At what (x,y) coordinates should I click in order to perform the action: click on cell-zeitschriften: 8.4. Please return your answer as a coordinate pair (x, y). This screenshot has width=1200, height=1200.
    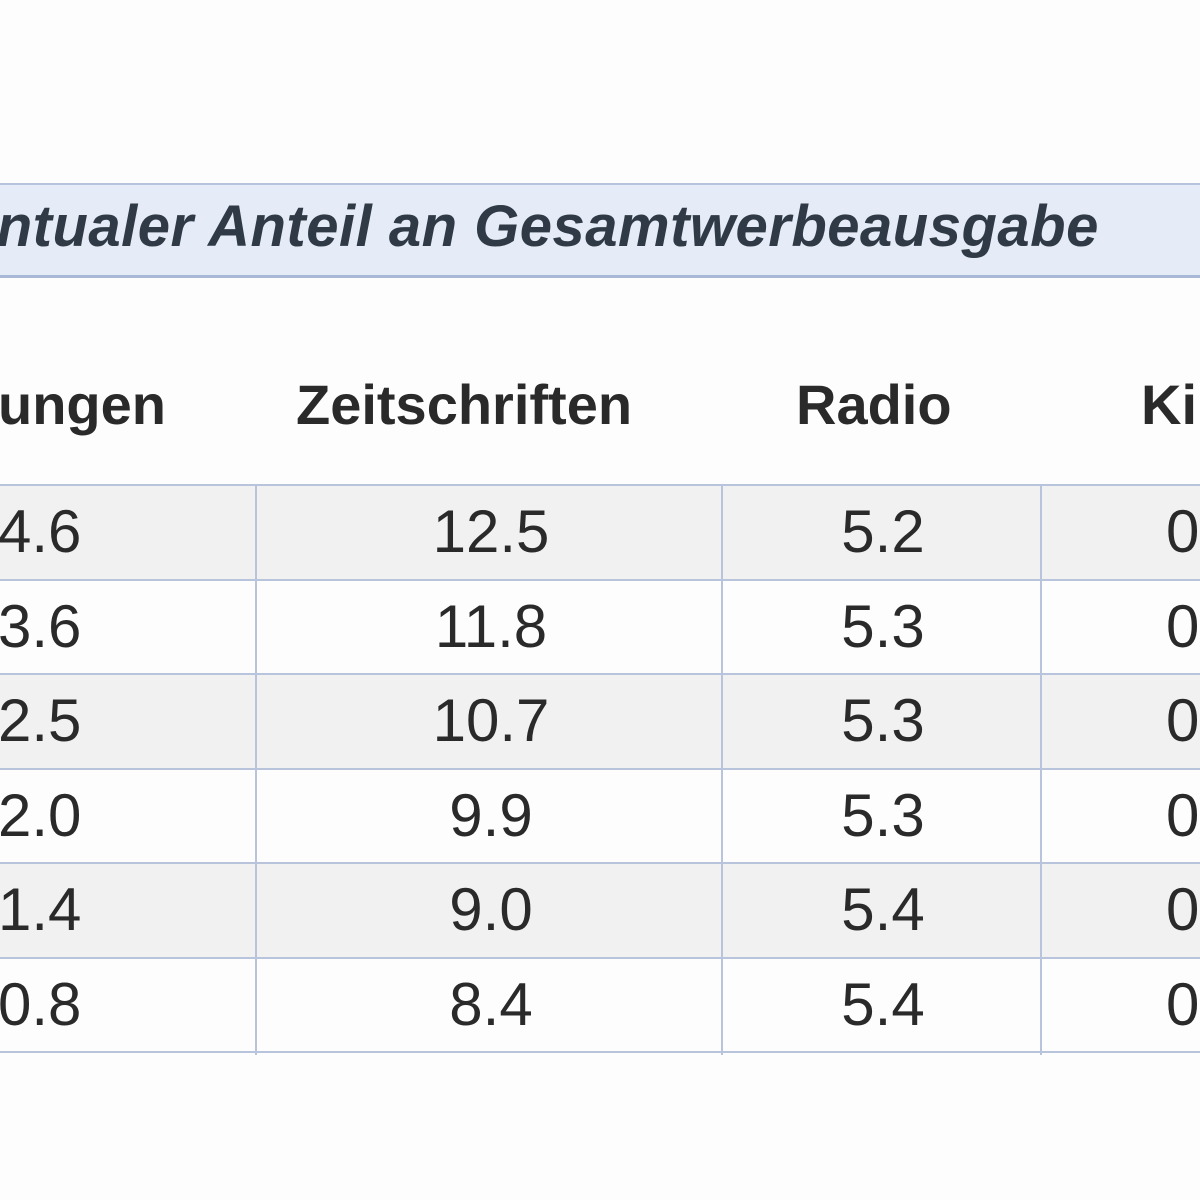
    Looking at the image, I should click on (491, 1004).